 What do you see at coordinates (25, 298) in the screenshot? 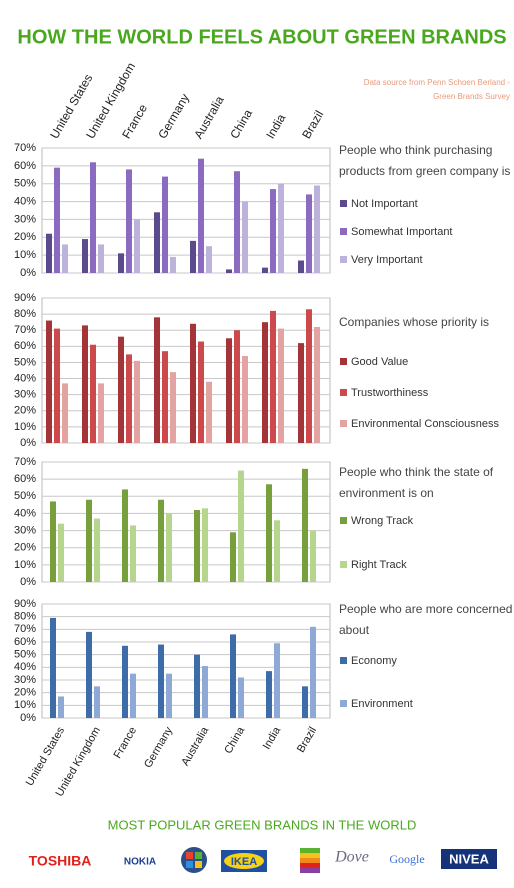
I see `y-tick-label: 90%` at bounding box center [25, 298].